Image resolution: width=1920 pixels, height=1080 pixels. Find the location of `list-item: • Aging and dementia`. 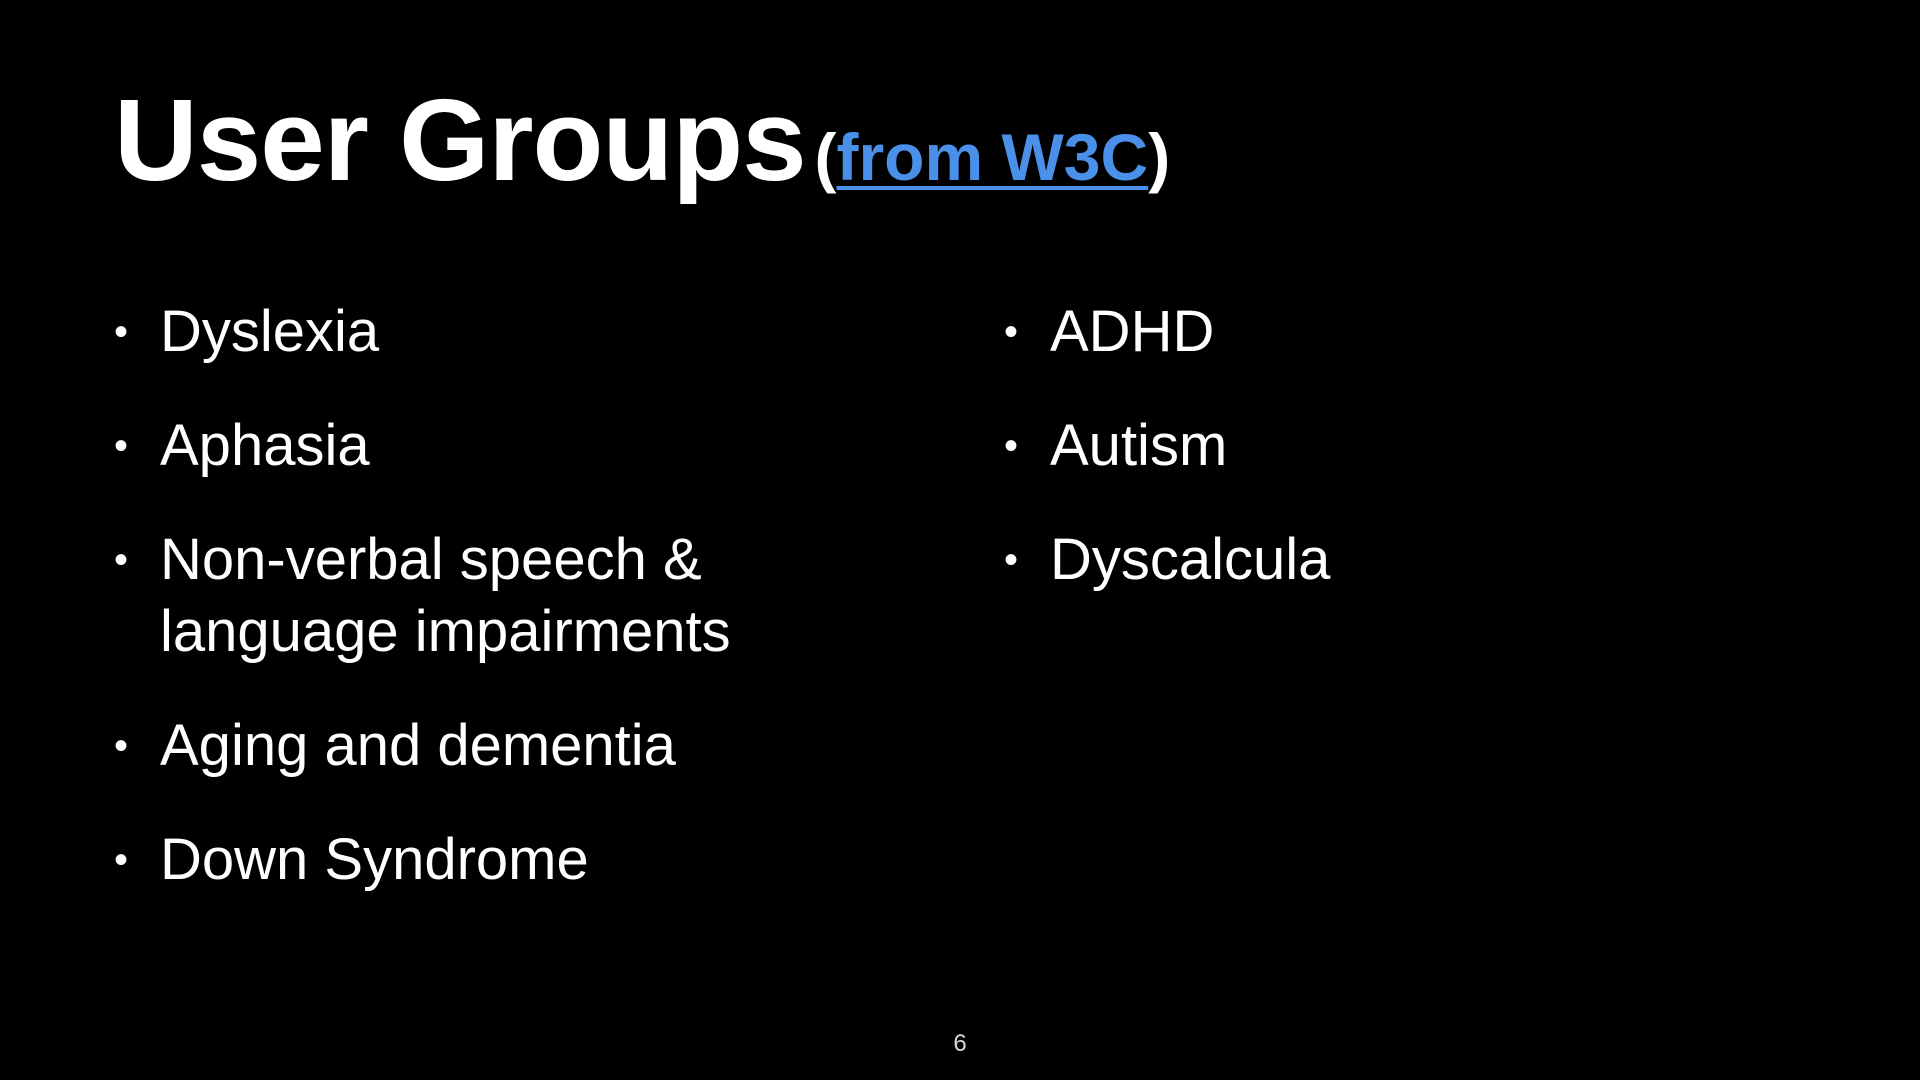

list-item: • Aging and dementia is located at coordinates (524, 746).